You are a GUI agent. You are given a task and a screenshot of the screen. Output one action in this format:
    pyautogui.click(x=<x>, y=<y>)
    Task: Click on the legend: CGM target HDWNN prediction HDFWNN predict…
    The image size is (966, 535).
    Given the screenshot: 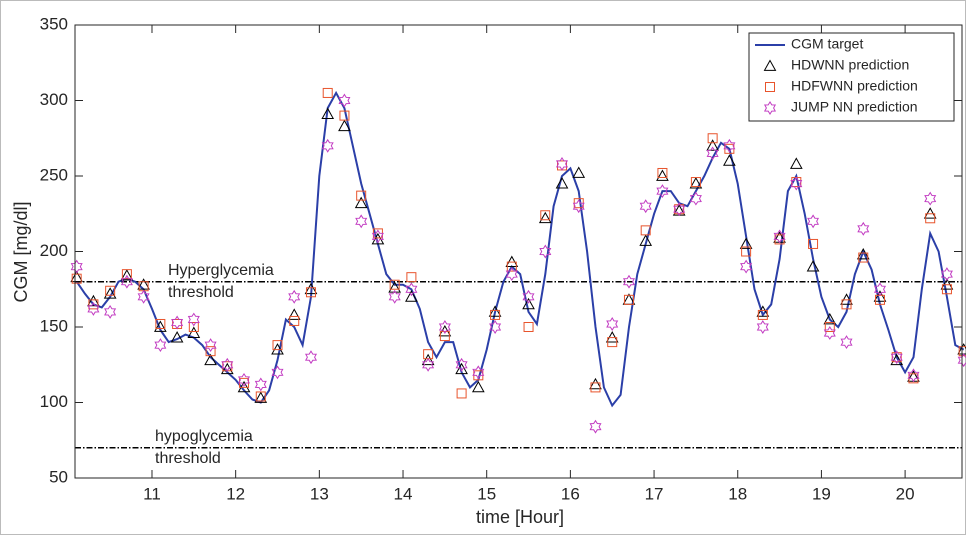 What is the action you would take?
    pyautogui.click(x=851, y=77)
    